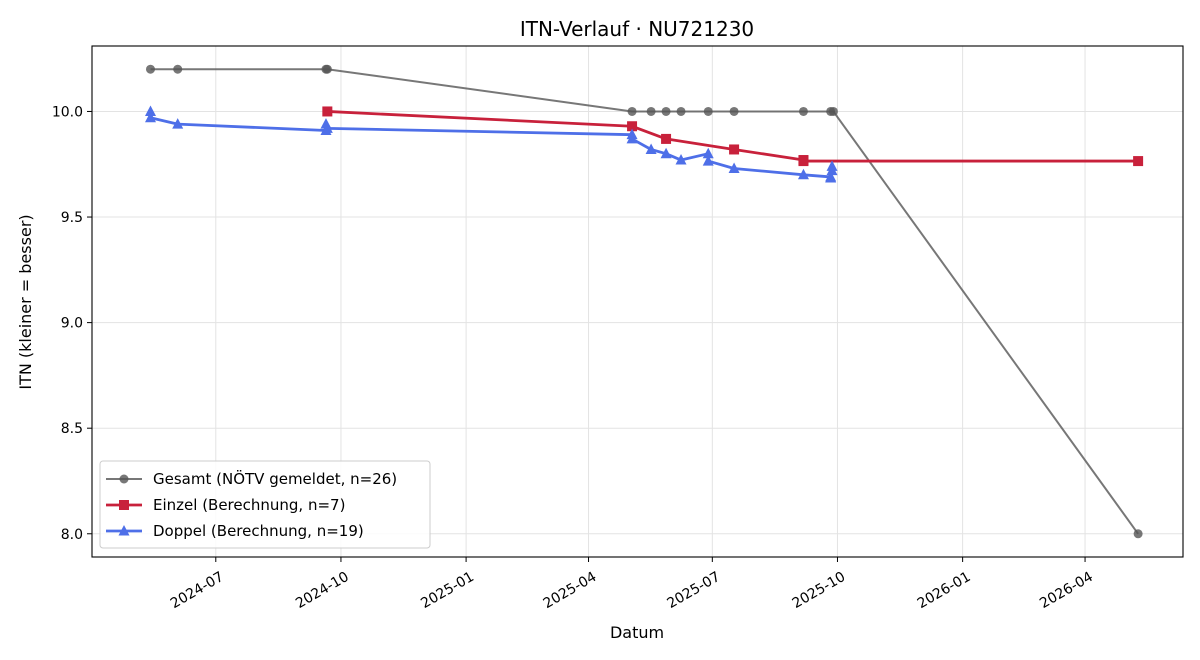 The image size is (1200, 660). I want to click on legend-item: Doppel (Berechnung, n=19), so click(235, 531).